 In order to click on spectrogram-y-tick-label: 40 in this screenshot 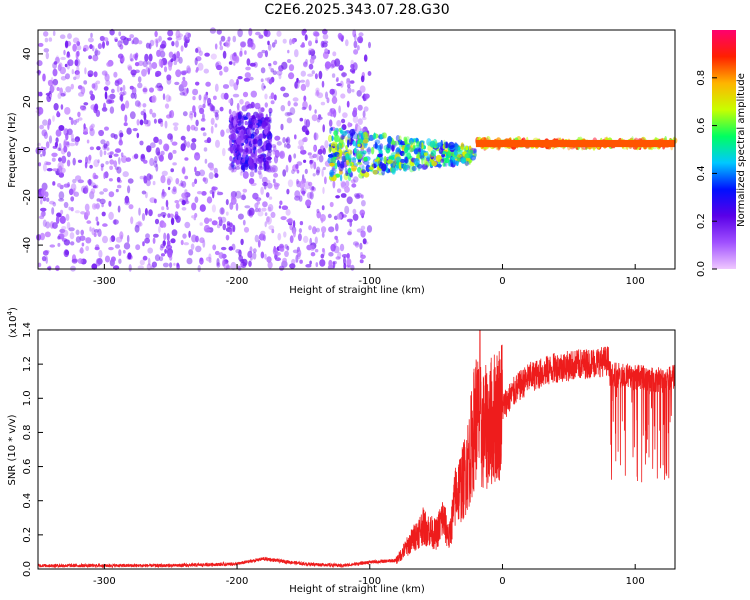, I will do `click(27, 54)`.